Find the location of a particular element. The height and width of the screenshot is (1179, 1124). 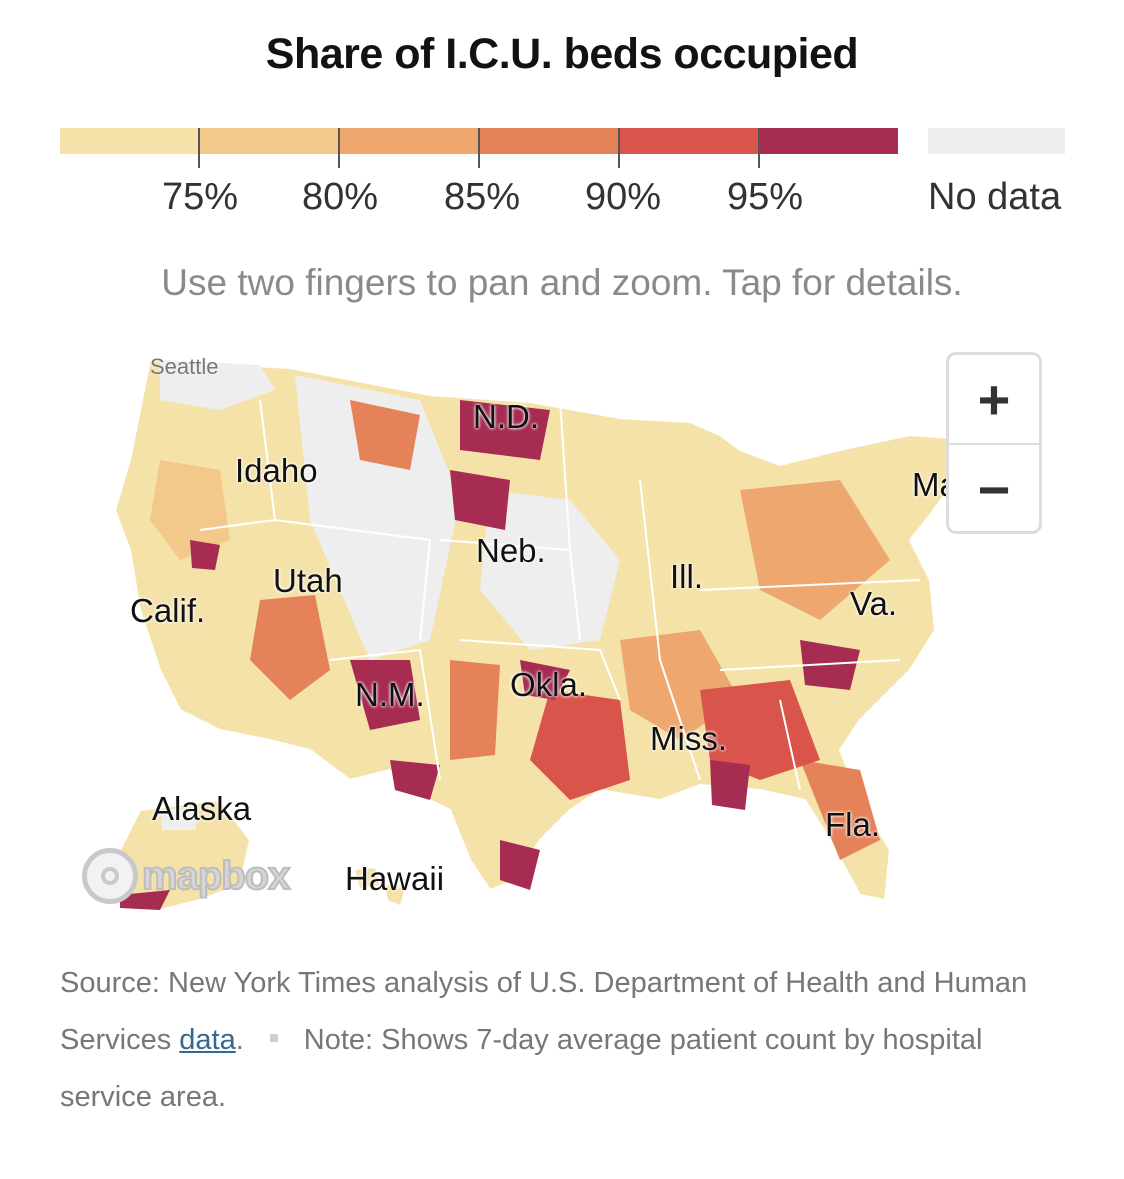

hawaii-shape is located at coordinates (380, 886).